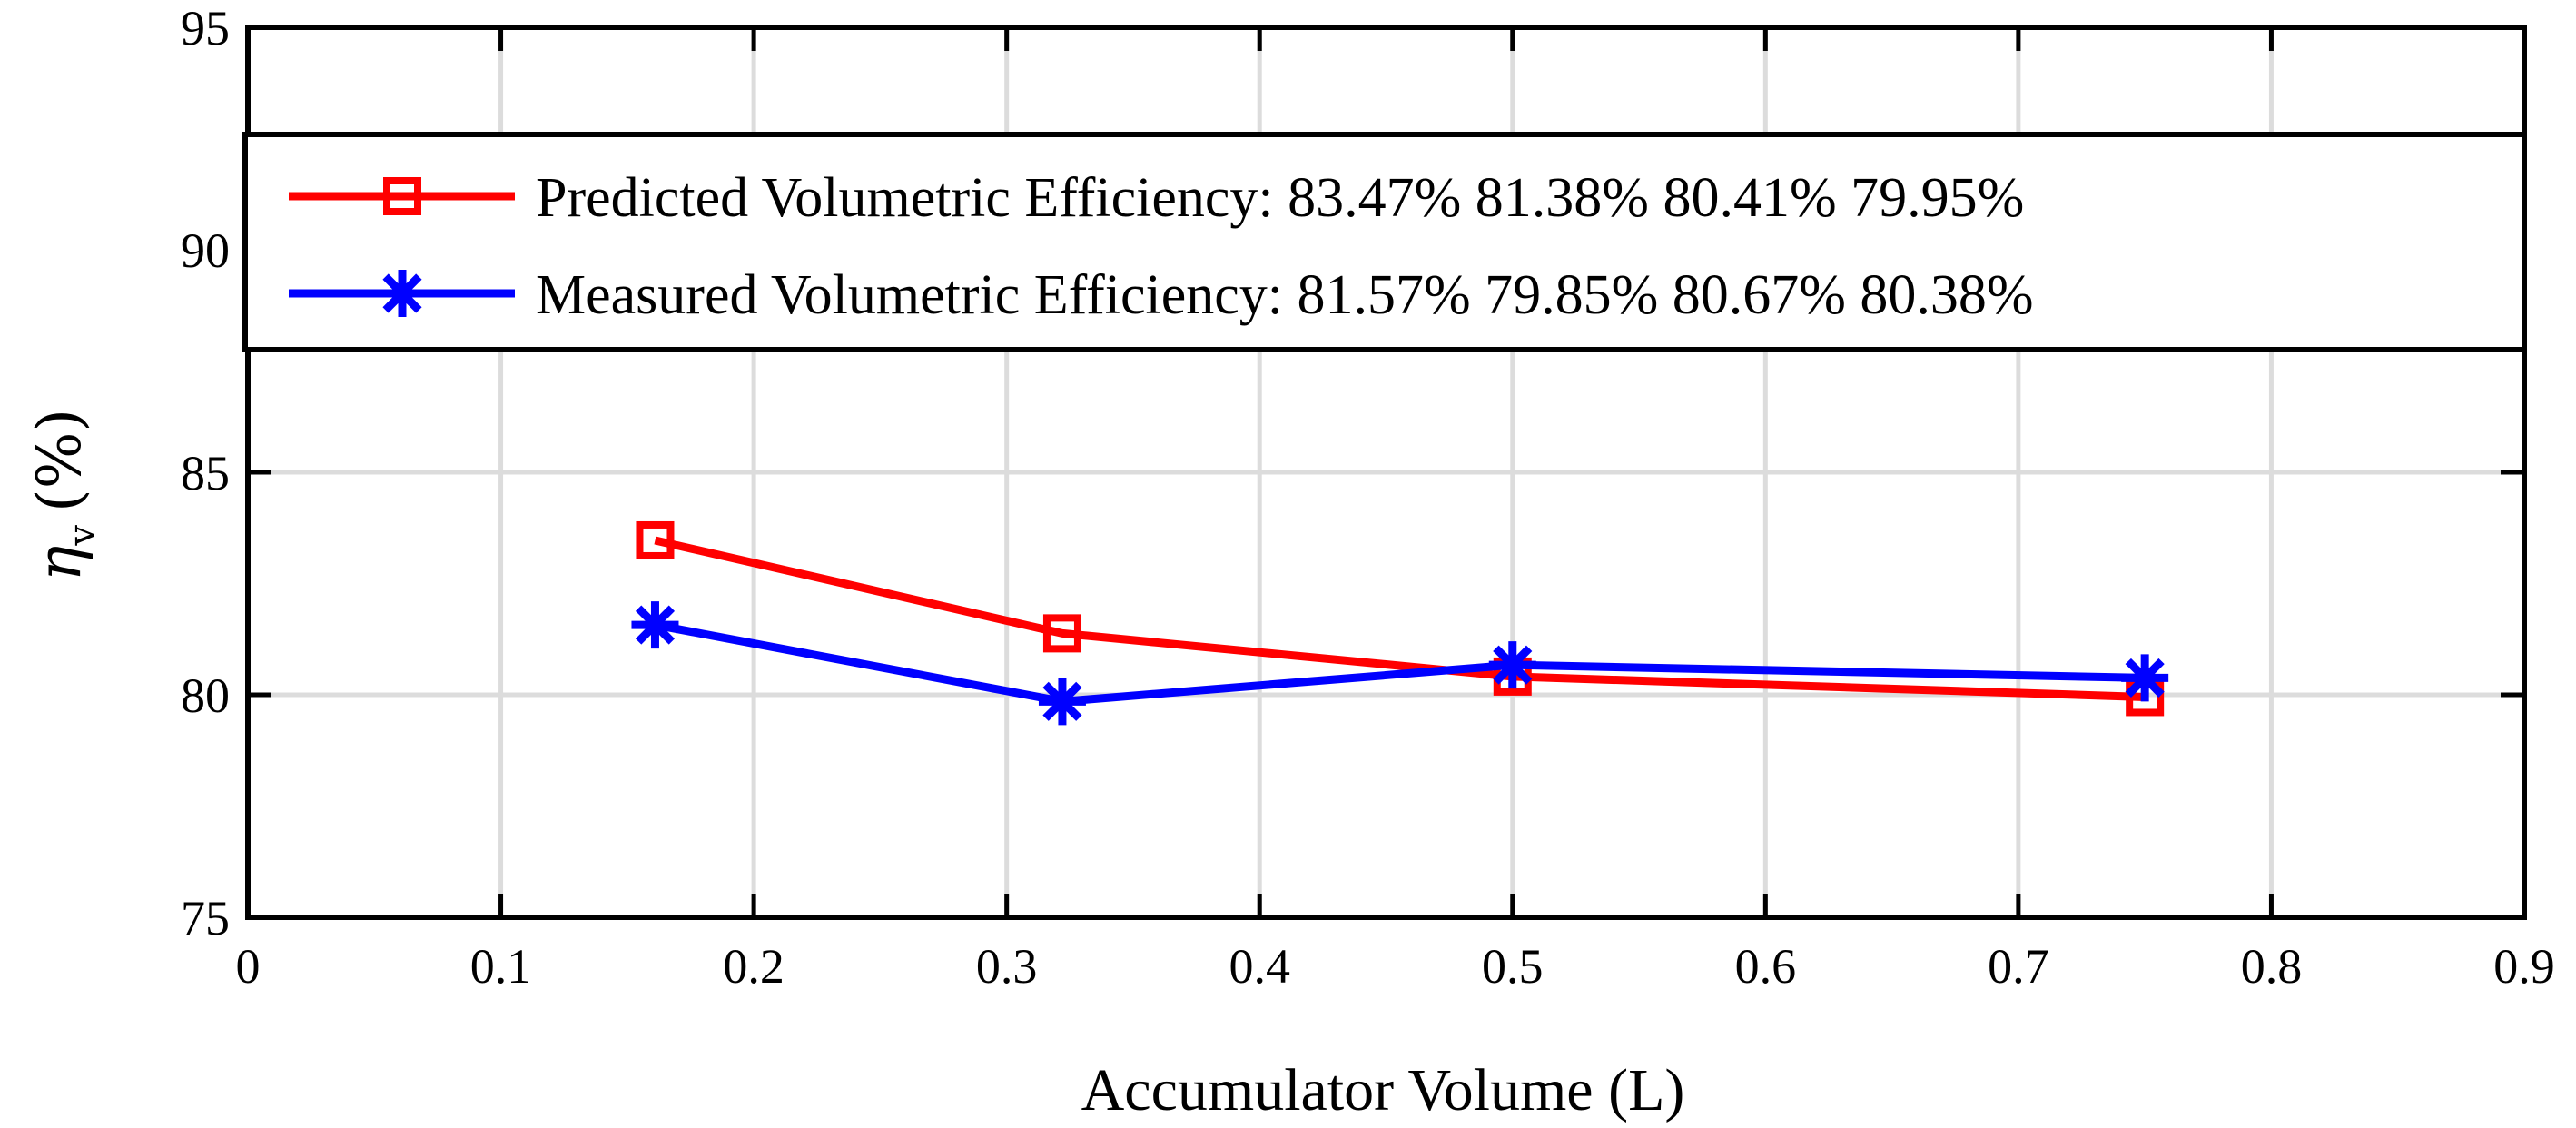 This screenshot has width=2576, height=1128. Describe the element at coordinates (2272, 966) in the screenshot. I see `x-tick-label: 0.8` at that location.